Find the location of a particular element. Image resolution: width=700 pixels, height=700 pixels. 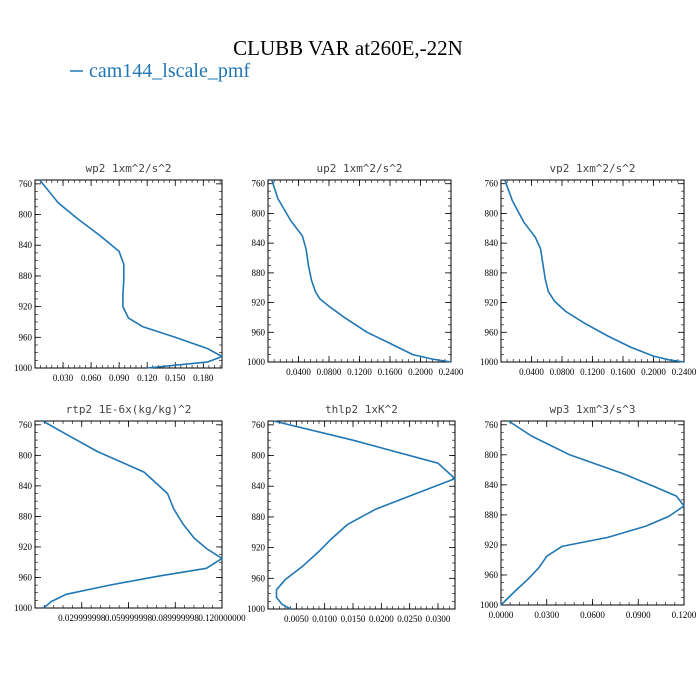

legend-label: cam144_lscale_pmf is located at coordinates (169, 71).